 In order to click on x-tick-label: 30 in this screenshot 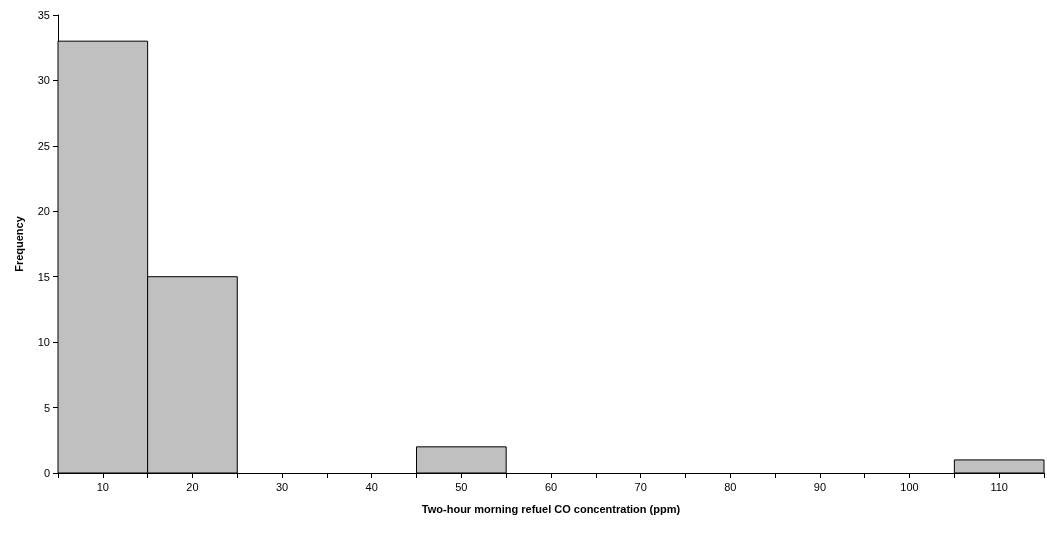, I will do `click(282, 486)`.